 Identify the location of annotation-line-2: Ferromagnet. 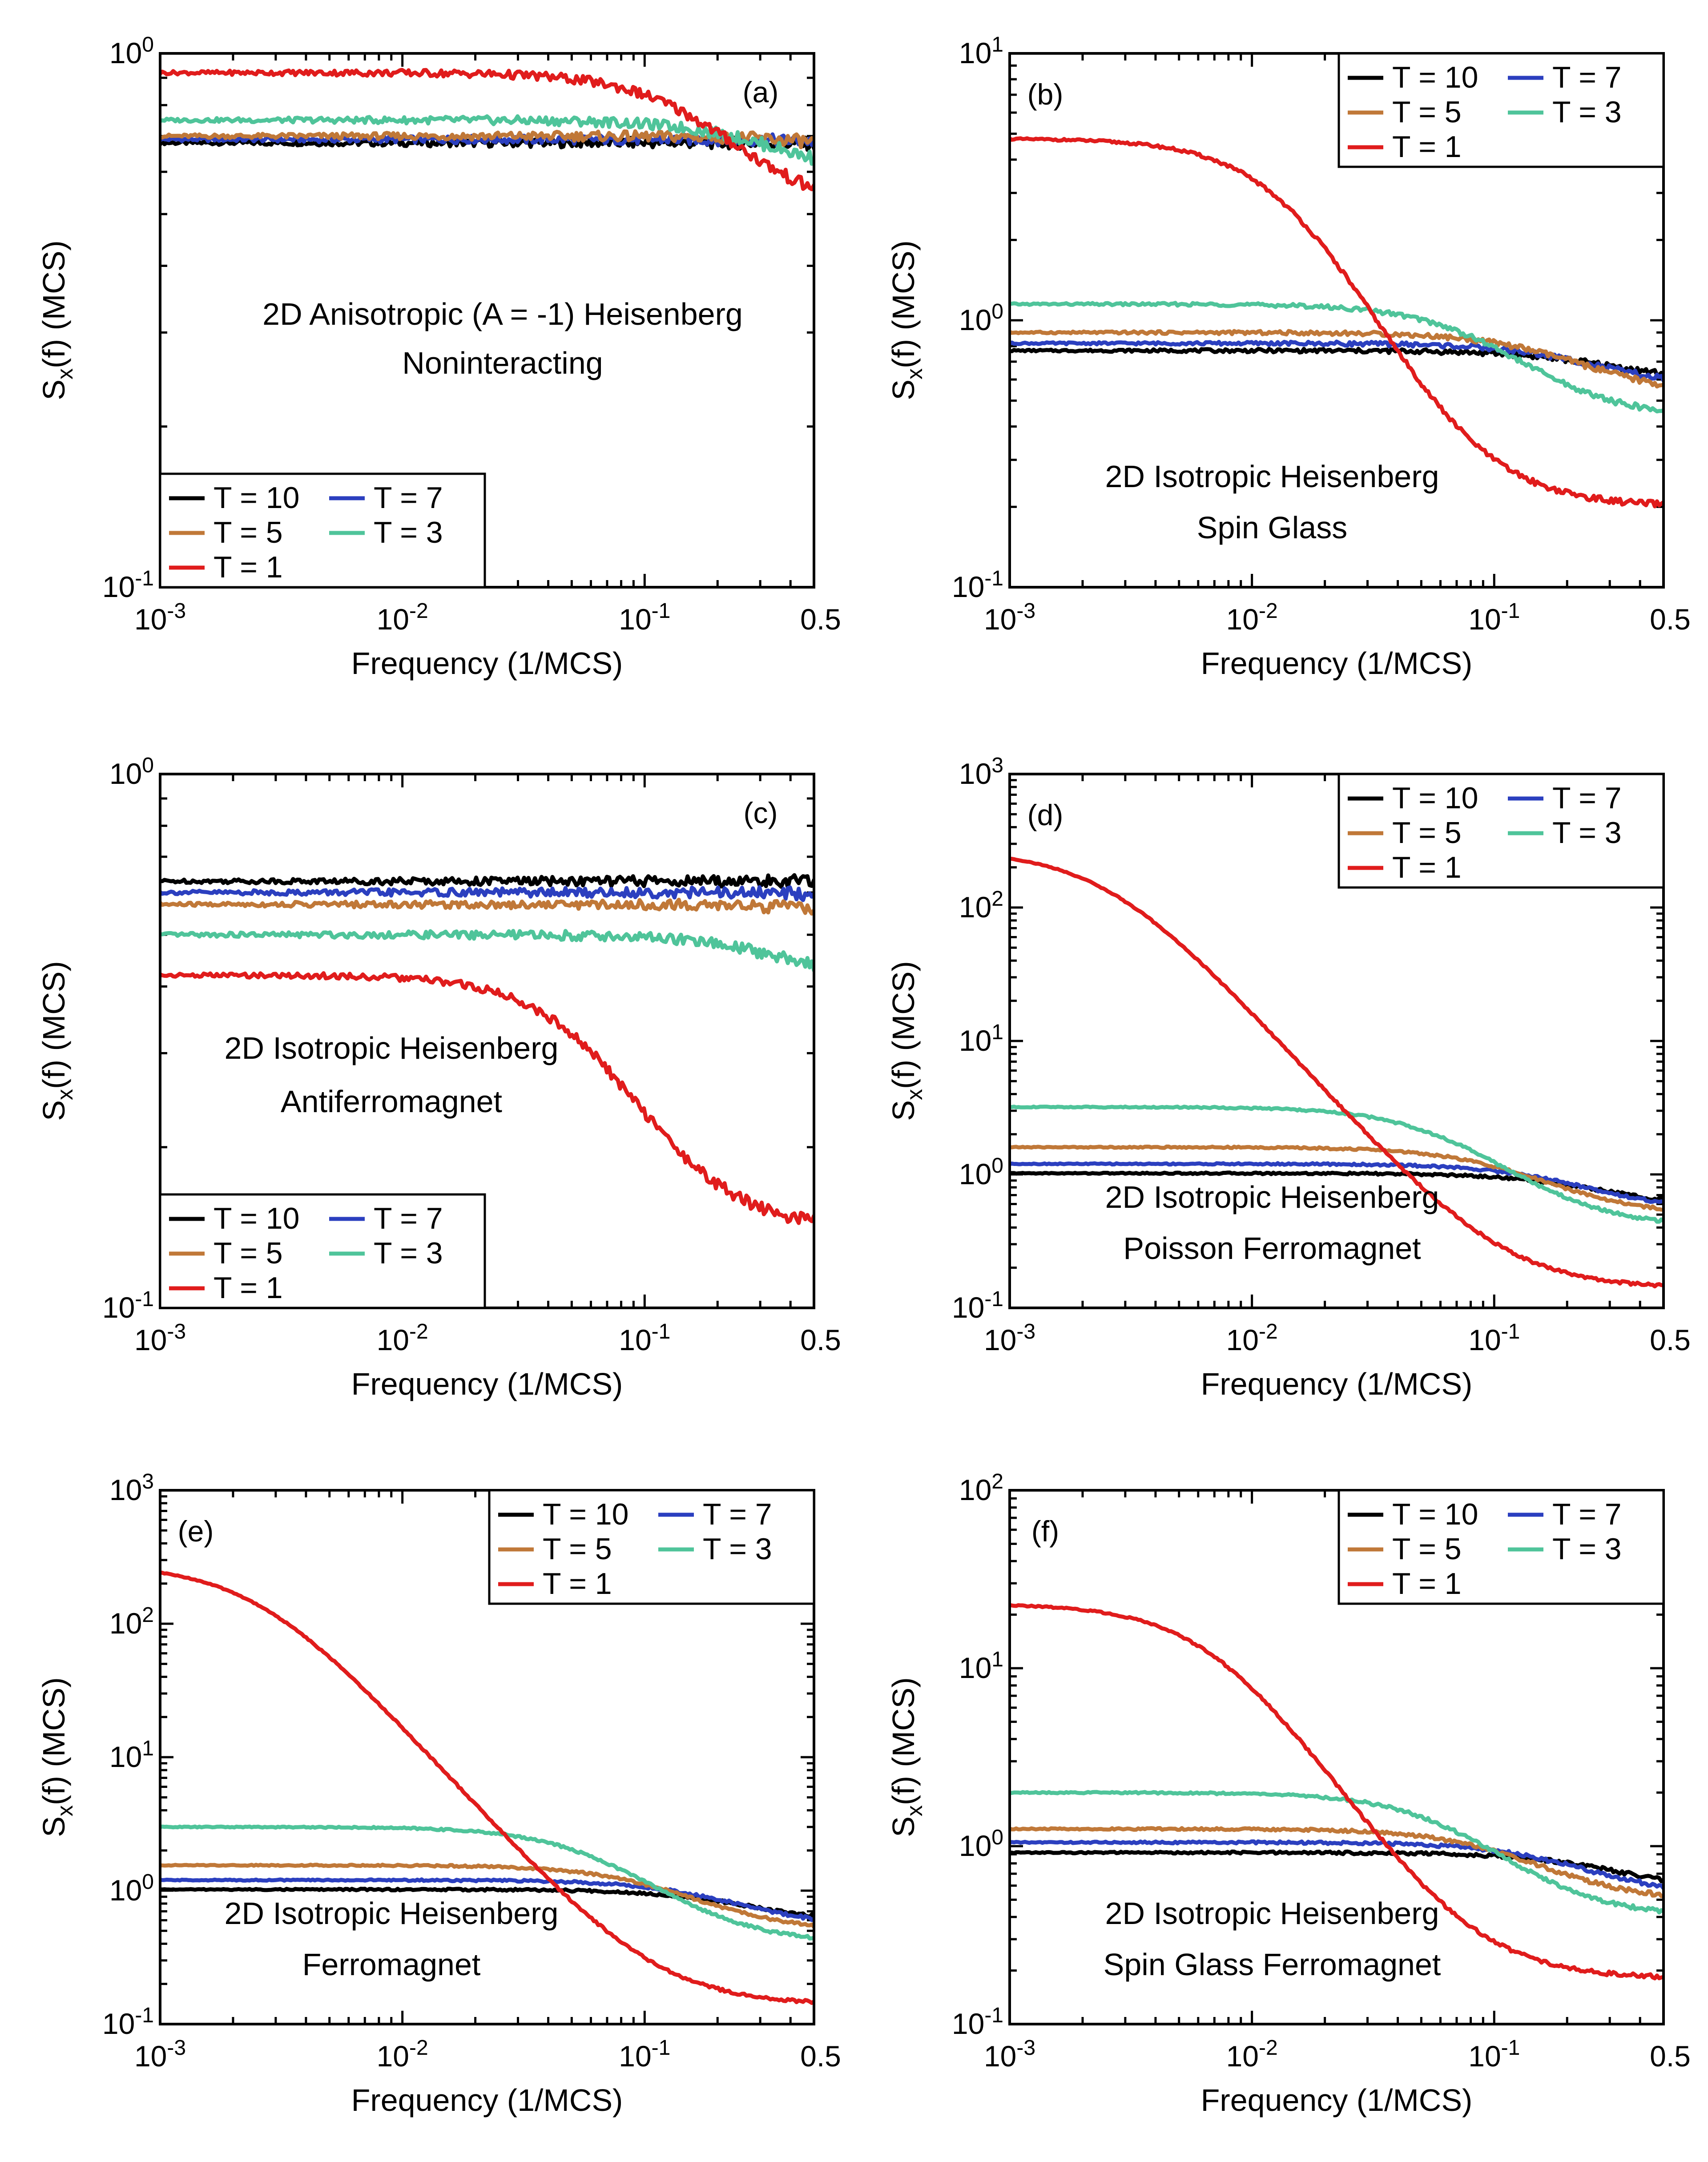
(391, 1965).